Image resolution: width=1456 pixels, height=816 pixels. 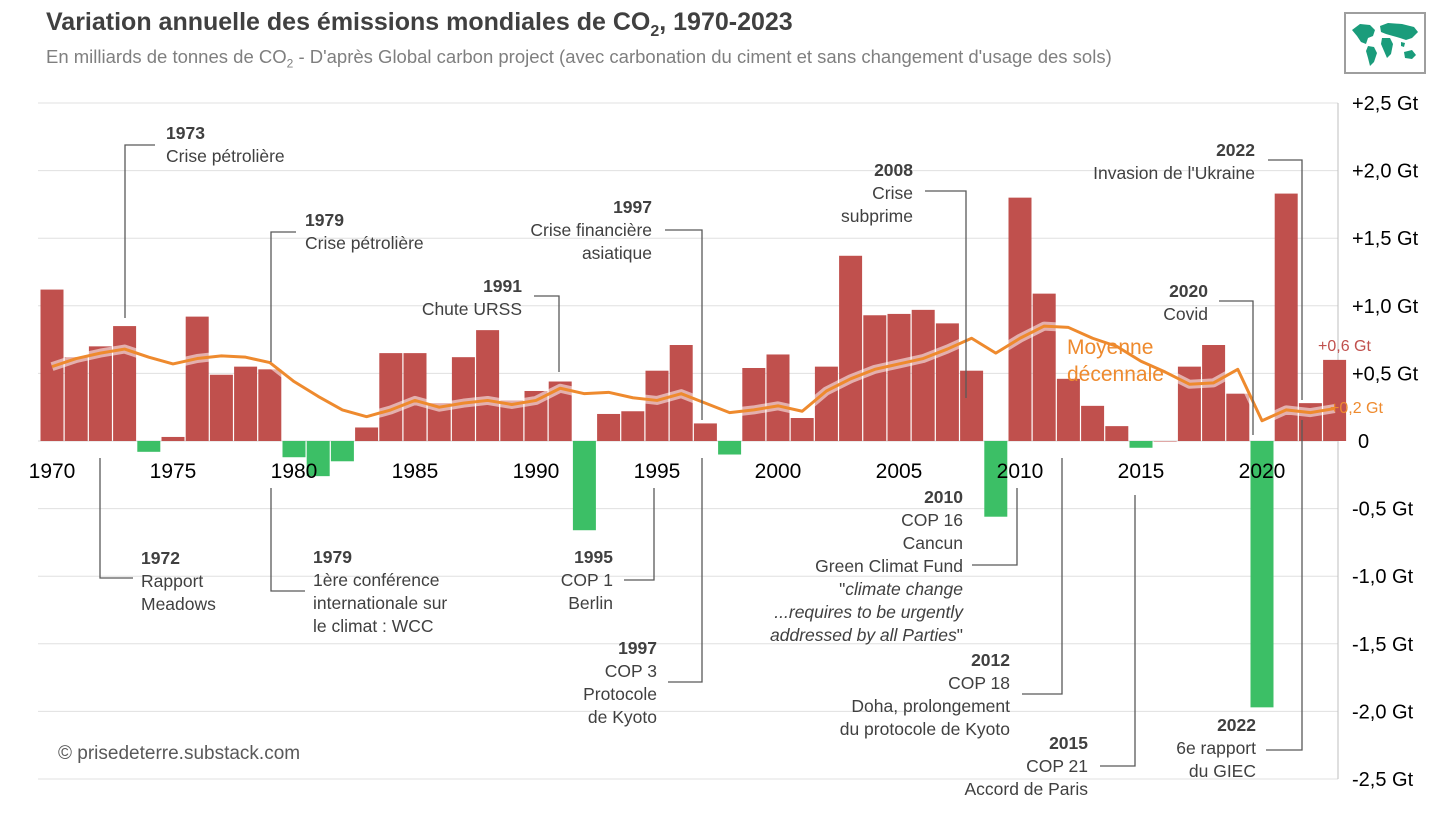 What do you see at coordinates (930, 706) in the screenshot?
I see `annotation-line: Doha, prolongement` at bounding box center [930, 706].